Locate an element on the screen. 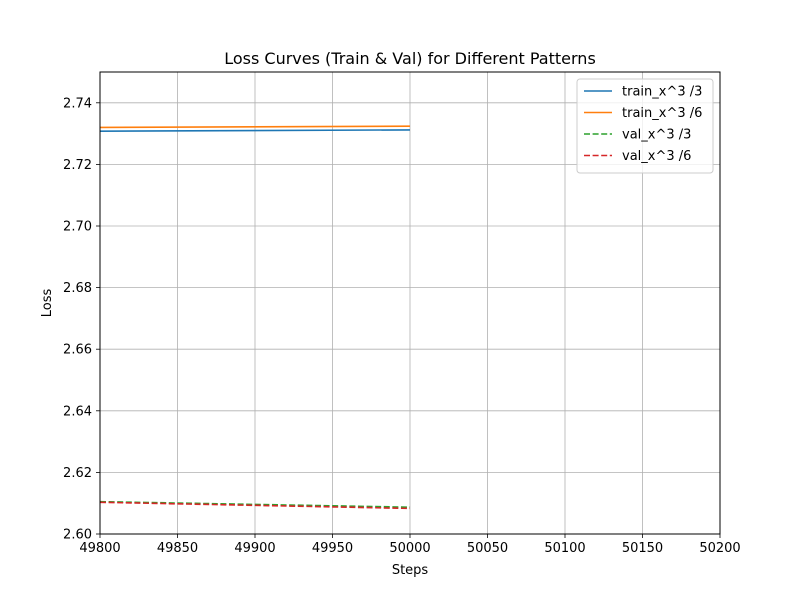 This screenshot has height=600, width=800. y-tick-label: 2.66 is located at coordinates (77, 350).